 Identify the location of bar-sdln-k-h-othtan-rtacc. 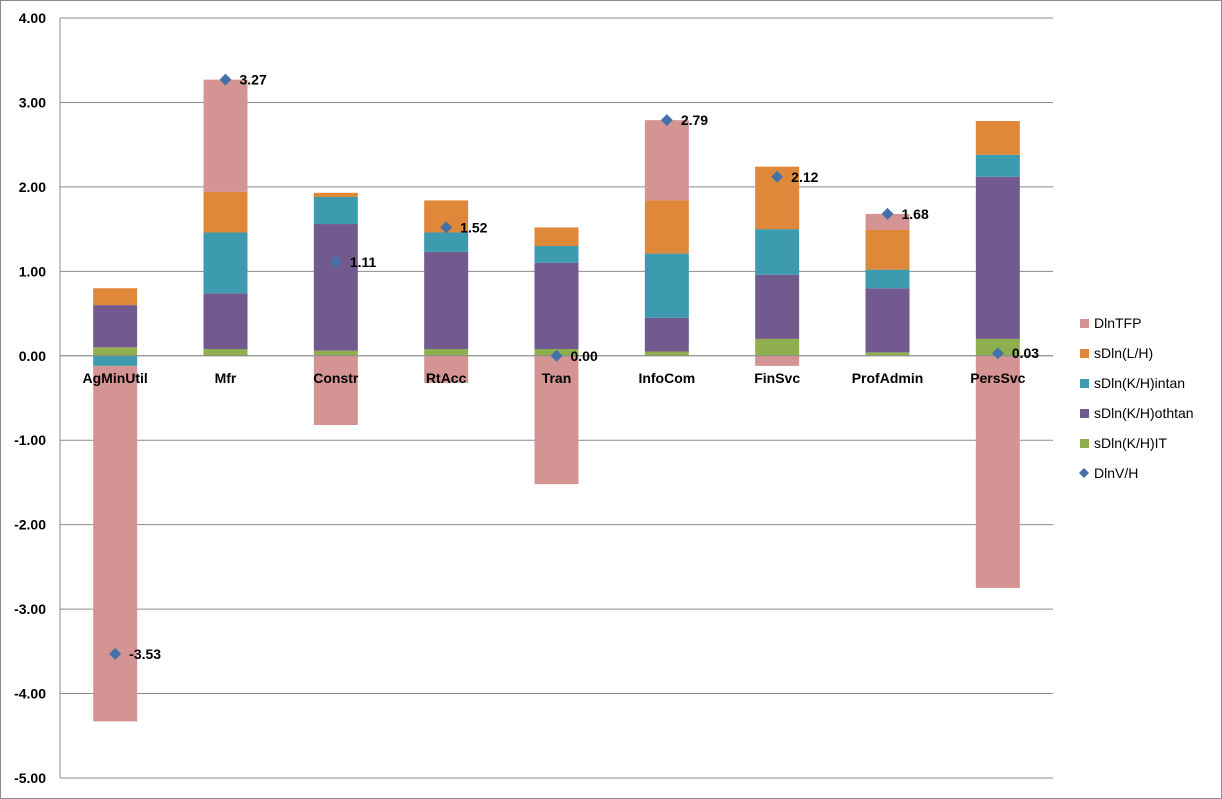
(446, 300).